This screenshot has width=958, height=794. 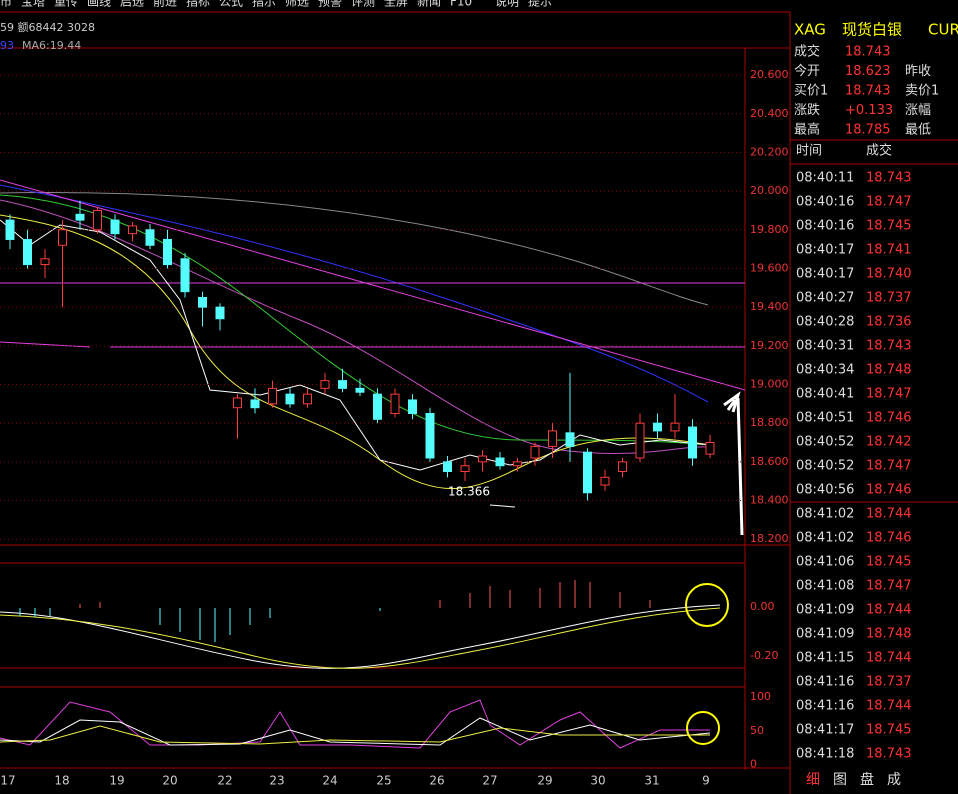 What do you see at coordinates (329, 781) in the screenshot?
I see `date-label: 24` at bounding box center [329, 781].